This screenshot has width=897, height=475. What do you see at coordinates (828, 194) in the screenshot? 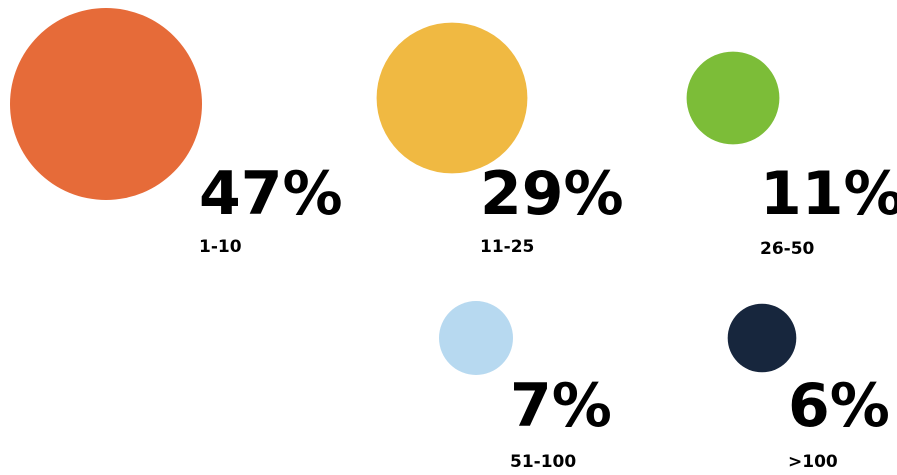
I see `percent-label-26-50: 11%` at bounding box center [828, 194].